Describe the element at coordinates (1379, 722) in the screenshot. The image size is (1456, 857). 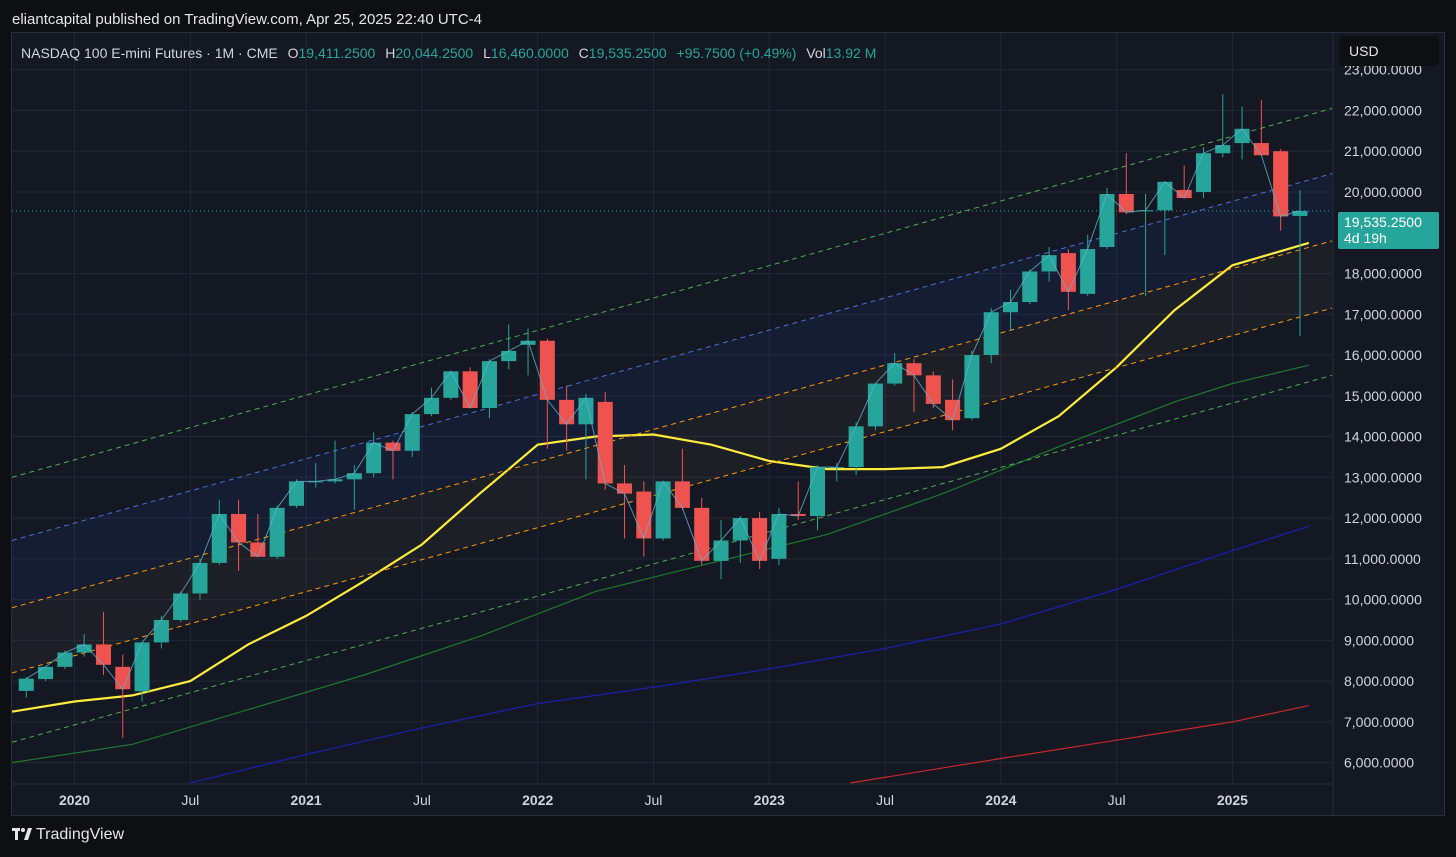
I see `price-tick-label: 7,000.0000` at that location.